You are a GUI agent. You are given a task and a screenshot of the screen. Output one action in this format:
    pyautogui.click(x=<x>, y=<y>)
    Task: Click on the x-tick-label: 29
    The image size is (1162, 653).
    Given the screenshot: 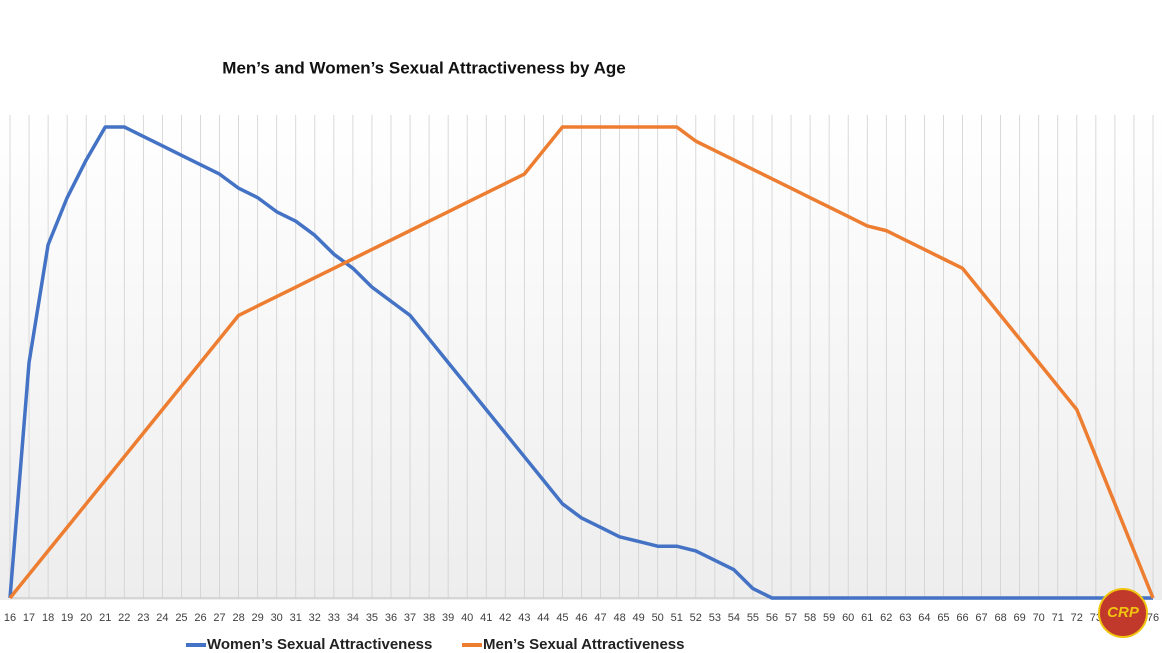 What is the action you would take?
    pyautogui.click(x=258, y=618)
    